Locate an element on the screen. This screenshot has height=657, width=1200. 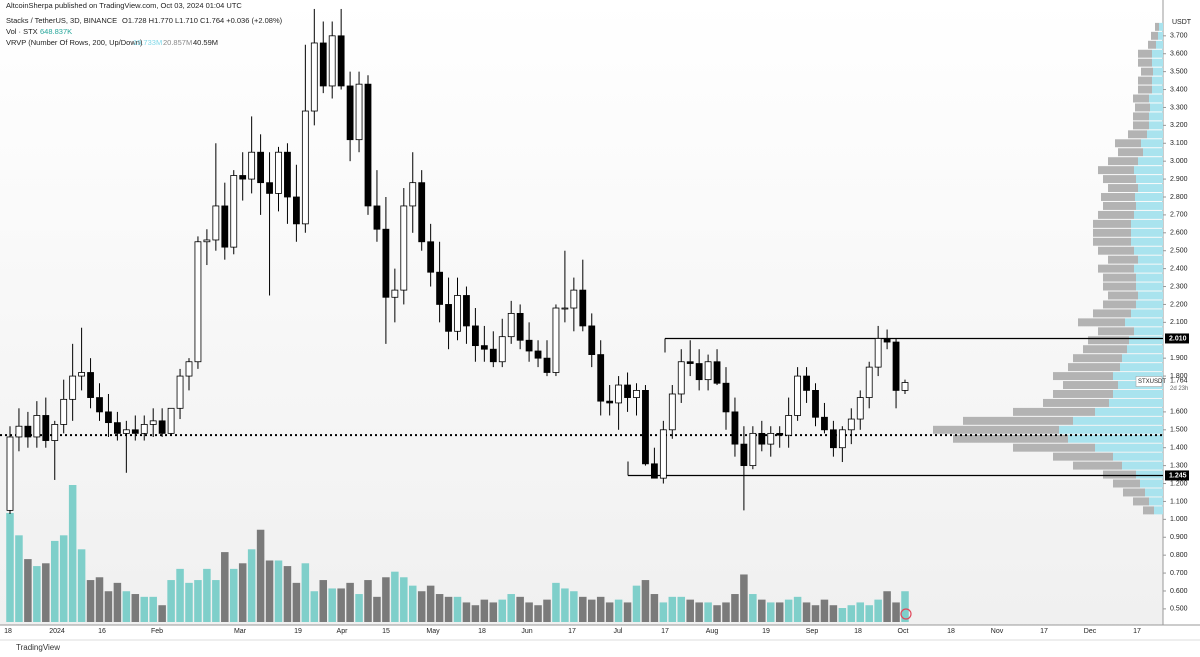
y-tick-label: 2.300 is located at coordinates (1179, 286).